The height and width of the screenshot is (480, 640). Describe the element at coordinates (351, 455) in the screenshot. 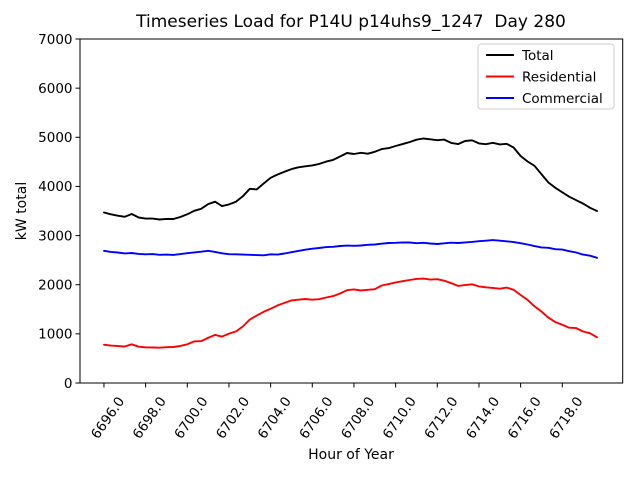

I see `x-axis-label: Hour of Year` at that location.